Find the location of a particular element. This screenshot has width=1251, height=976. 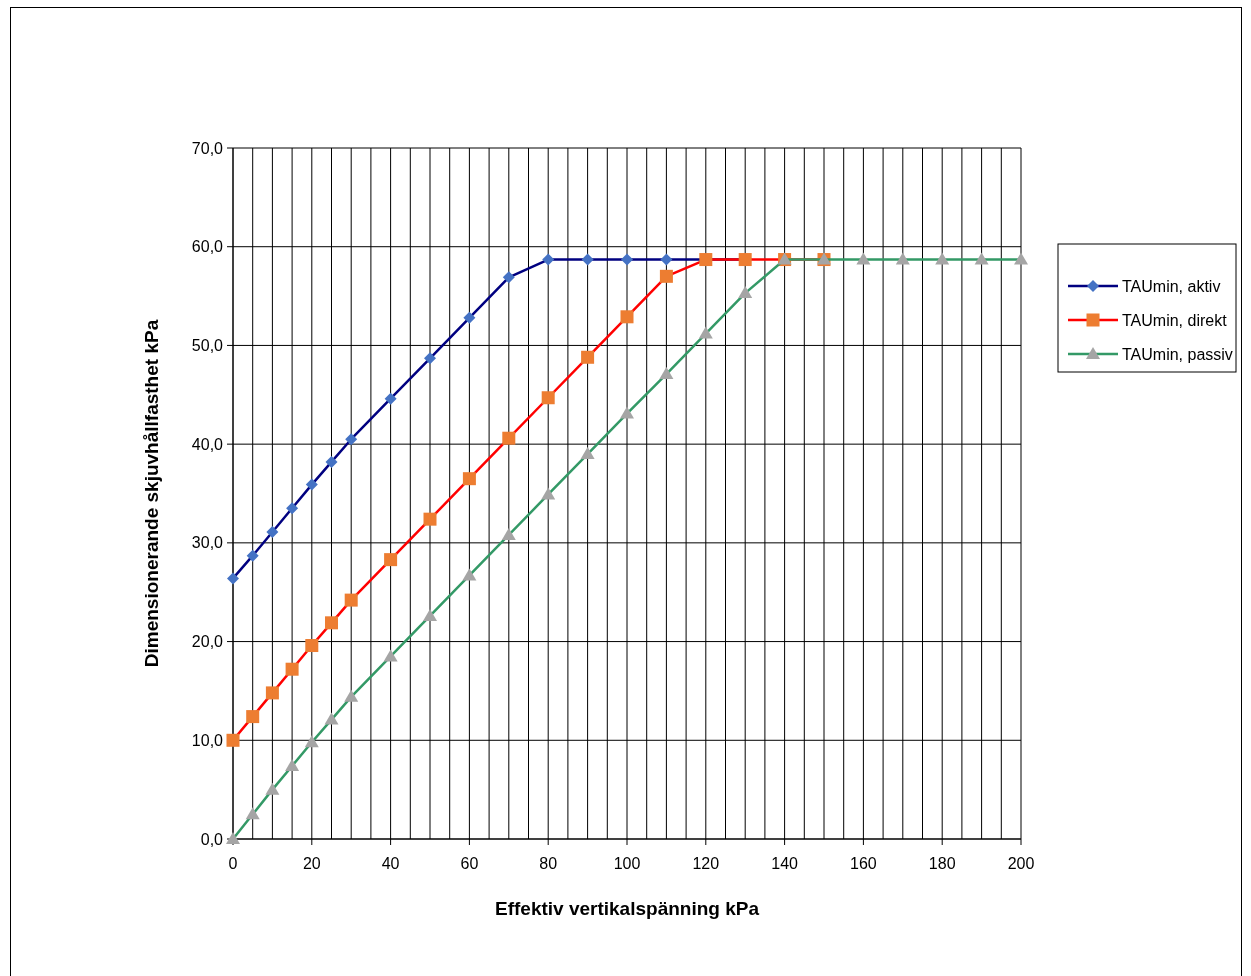

x-tick-label: 200 is located at coordinates (1021, 863).